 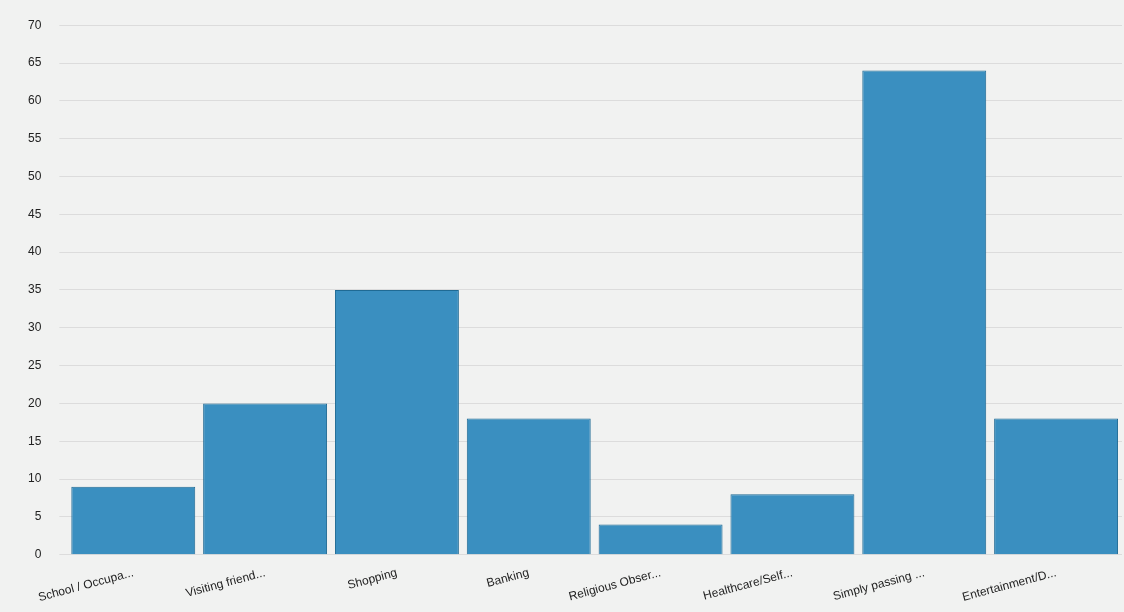 What do you see at coordinates (372, 578) in the screenshot?
I see `x-tick-label: Shopping` at bounding box center [372, 578].